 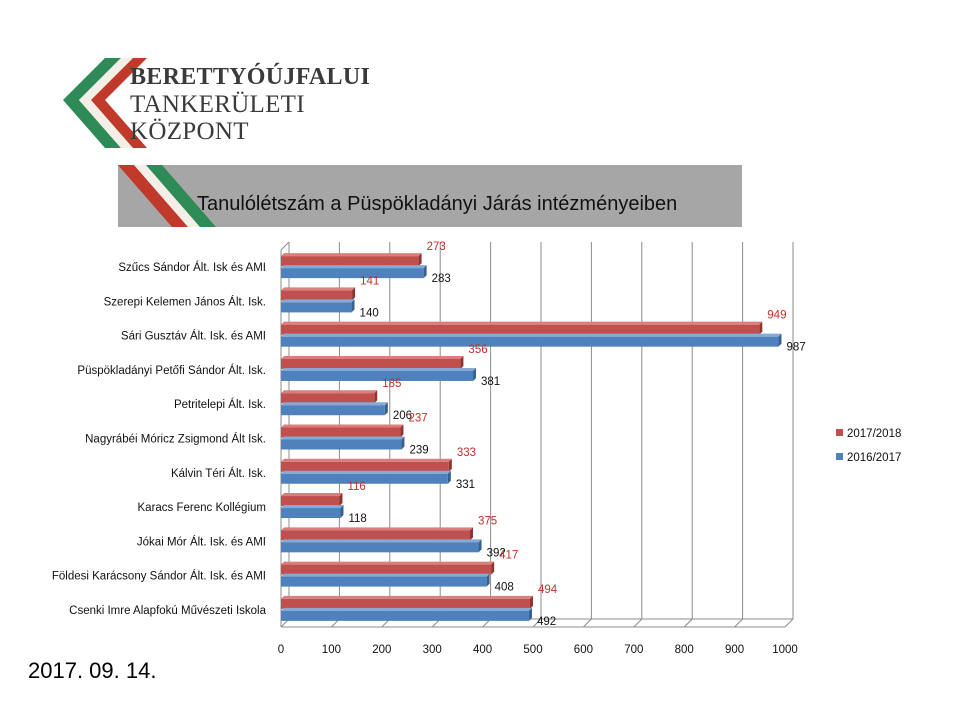 What do you see at coordinates (185, 301) in the screenshot?
I see `category-label: Szerepi Kelemen János Ált. Isk.` at bounding box center [185, 301].